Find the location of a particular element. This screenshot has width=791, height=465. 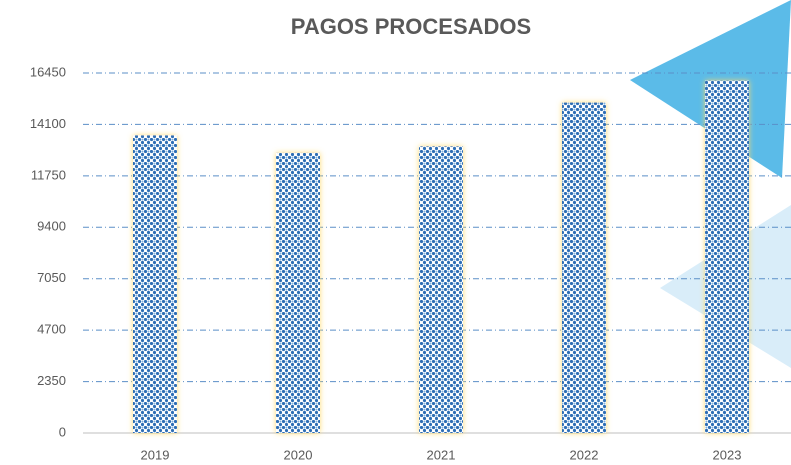

y-tick-label: 0 is located at coordinates (62, 431).